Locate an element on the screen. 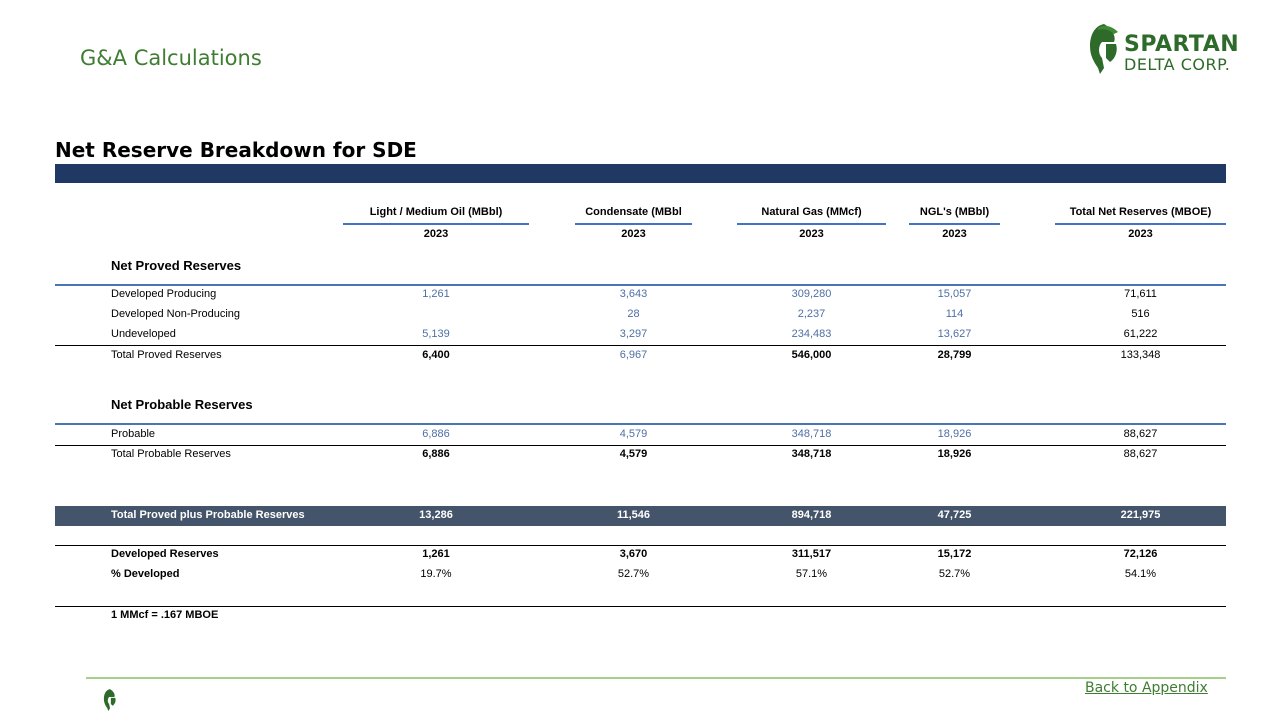  cell-gas: 309,280 is located at coordinates (811, 294).